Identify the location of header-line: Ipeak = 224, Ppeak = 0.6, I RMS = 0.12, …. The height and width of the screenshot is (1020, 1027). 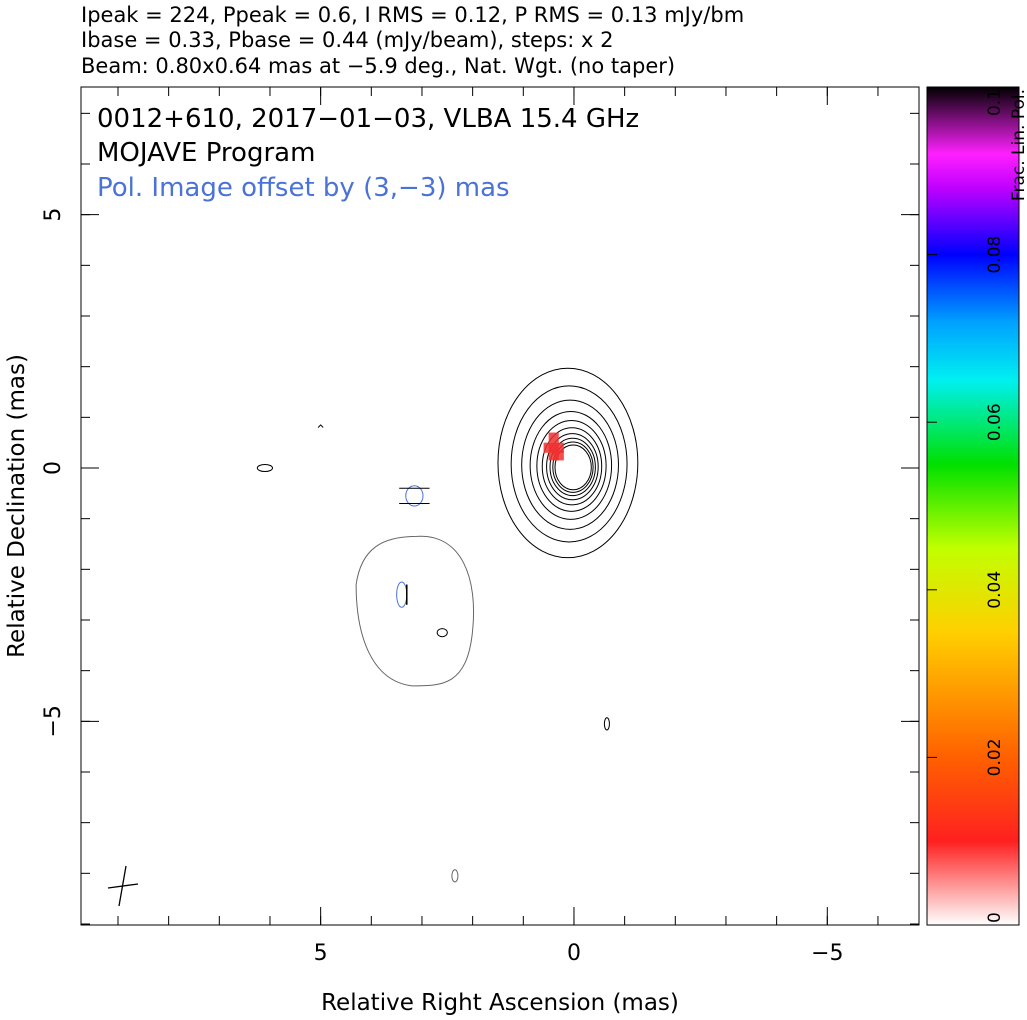
(412, 15).